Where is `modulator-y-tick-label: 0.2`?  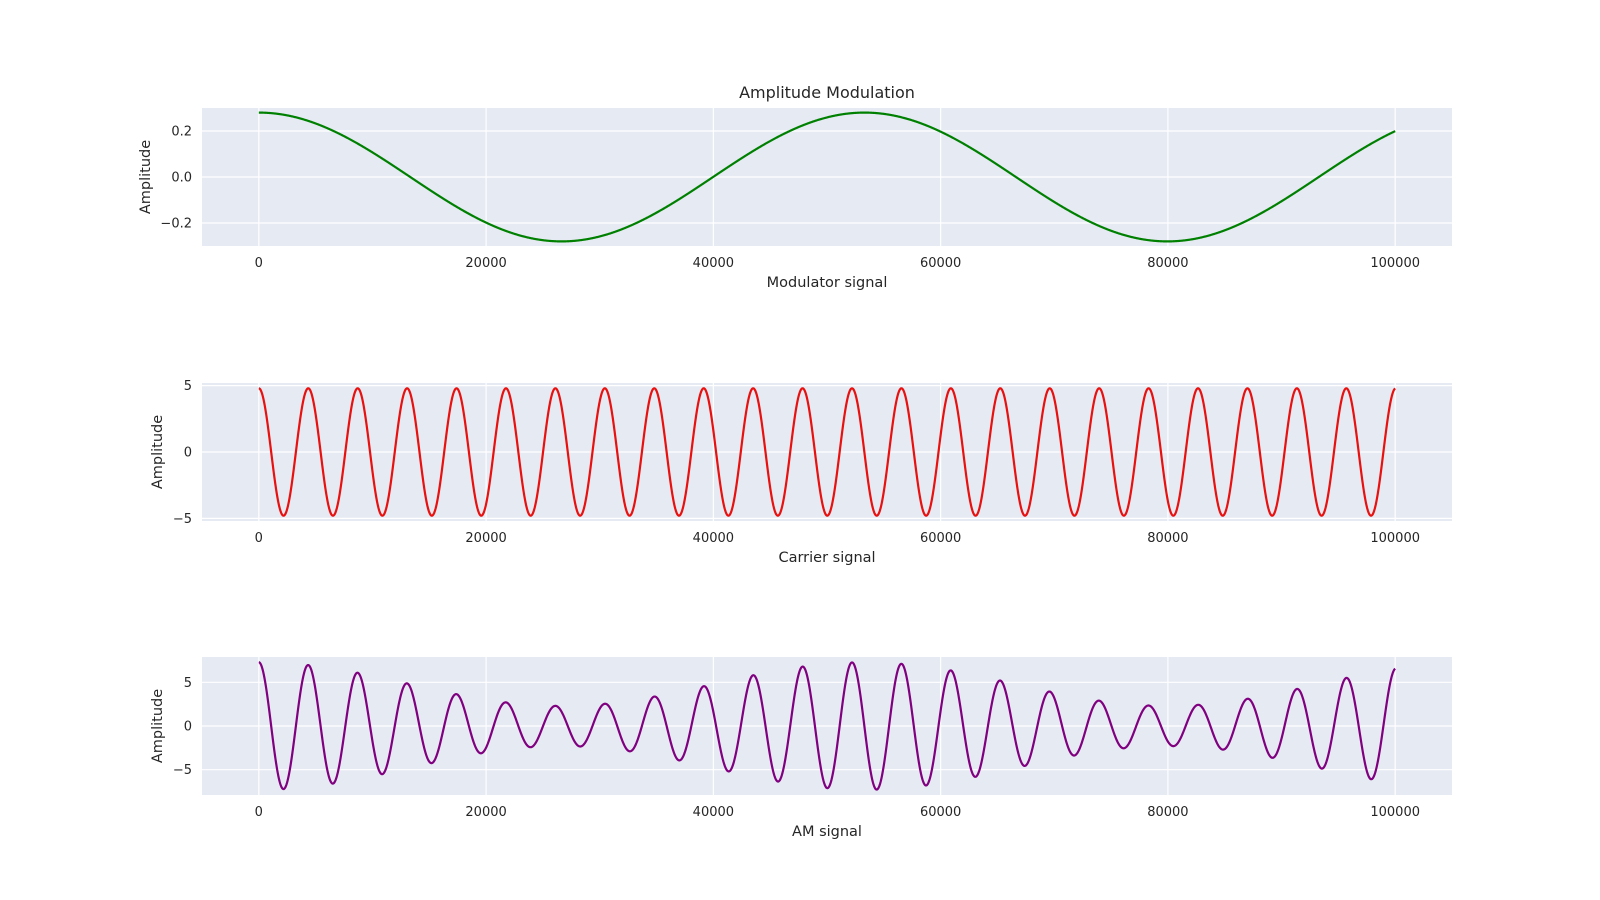 modulator-y-tick-label: 0.2 is located at coordinates (181, 132).